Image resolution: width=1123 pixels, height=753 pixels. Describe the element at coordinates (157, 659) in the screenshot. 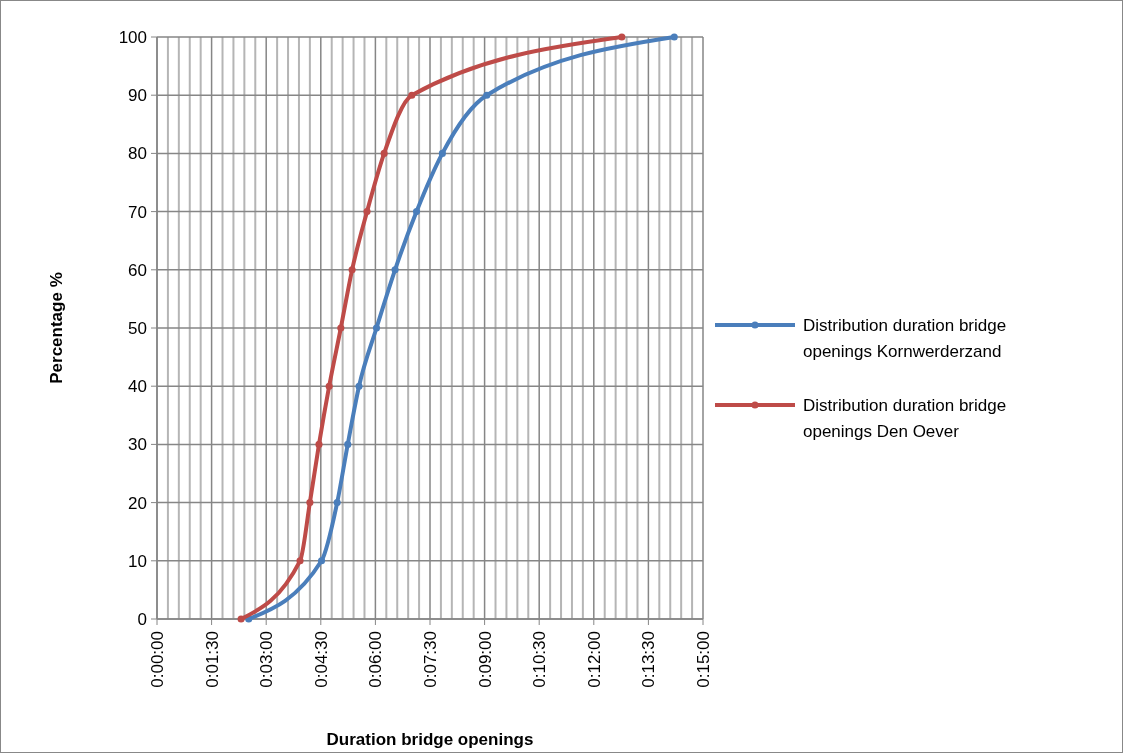

I see `x-tick-label: 0:00:00` at that location.